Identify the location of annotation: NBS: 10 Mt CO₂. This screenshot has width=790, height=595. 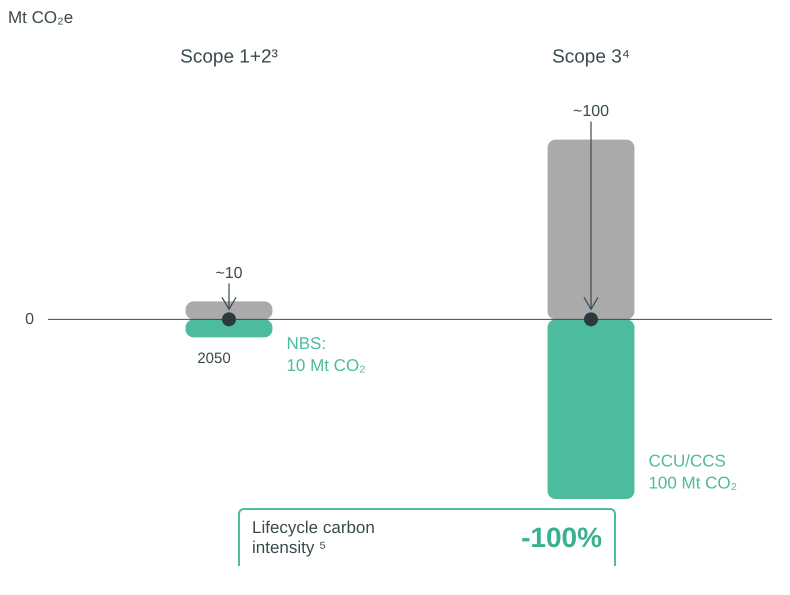
(326, 355).